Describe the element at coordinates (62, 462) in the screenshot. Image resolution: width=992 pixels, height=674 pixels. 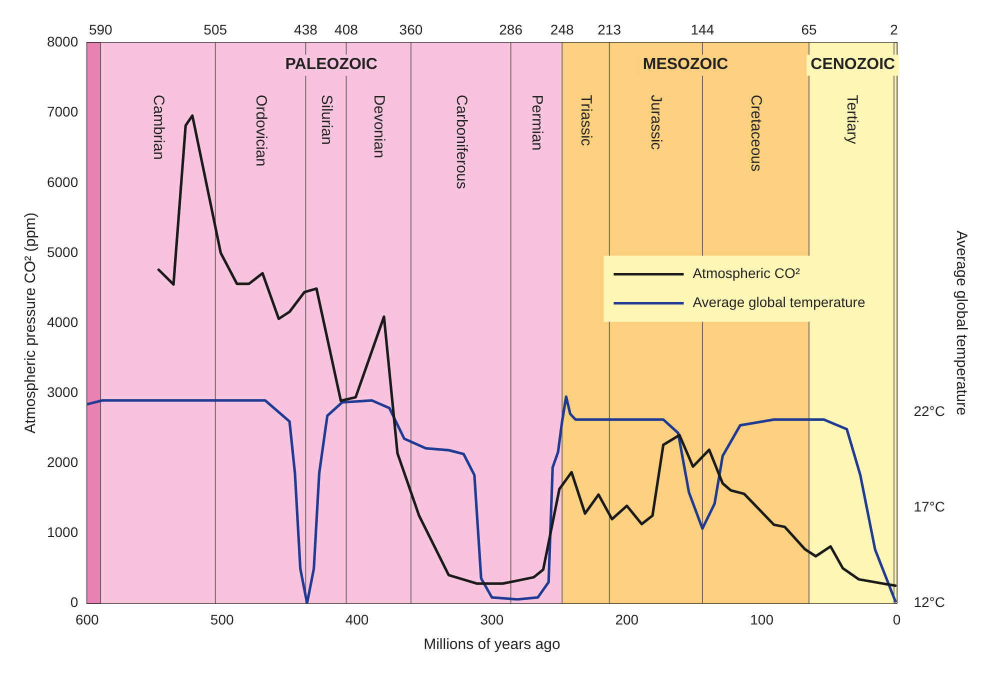
I see `y-tick-label: 2000` at that location.